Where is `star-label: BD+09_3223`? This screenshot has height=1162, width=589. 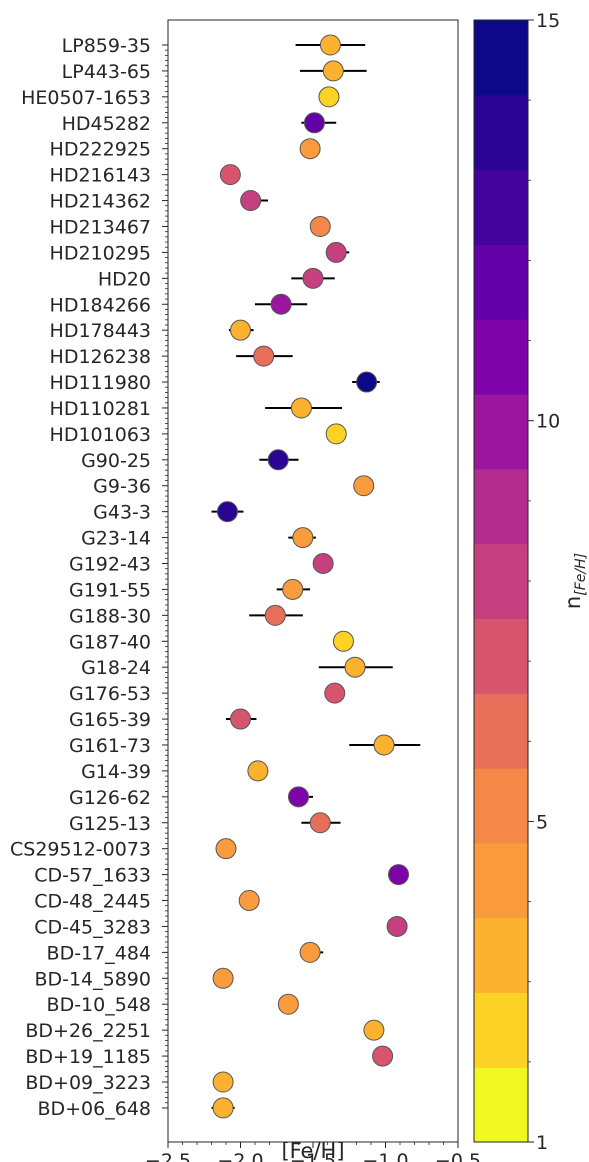
star-label: BD+09_3223 is located at coordinates (88, 1083).